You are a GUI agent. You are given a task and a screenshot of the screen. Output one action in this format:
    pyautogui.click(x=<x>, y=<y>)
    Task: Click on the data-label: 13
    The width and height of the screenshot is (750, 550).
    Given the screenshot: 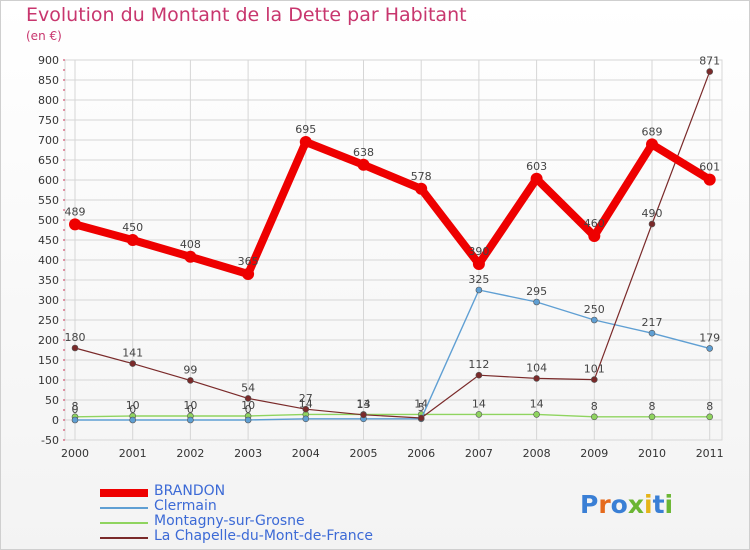 What is the action you would take?
    pyautogui.click(x=364, y=404)
    